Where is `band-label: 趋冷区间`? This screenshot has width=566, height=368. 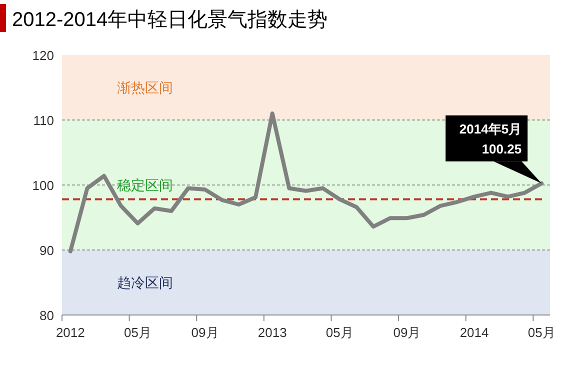 band-label: 趋冷区间 is located at coordinates (144, 282).